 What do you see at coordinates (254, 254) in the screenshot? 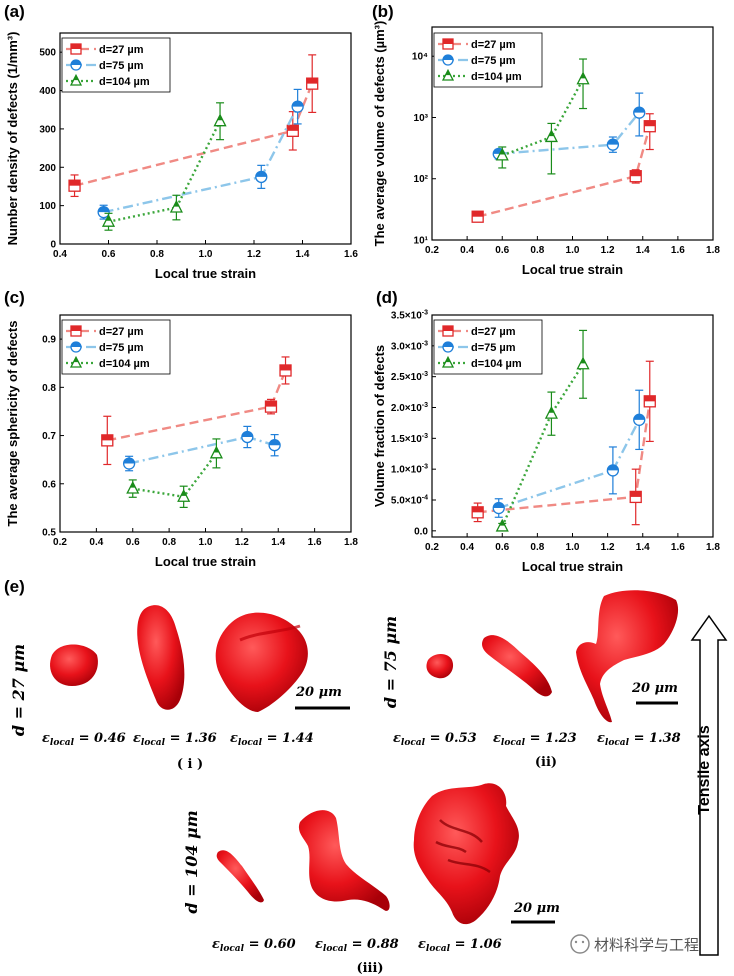
I see `x-tick-label: 1.2` at bounding box center [254, 254].